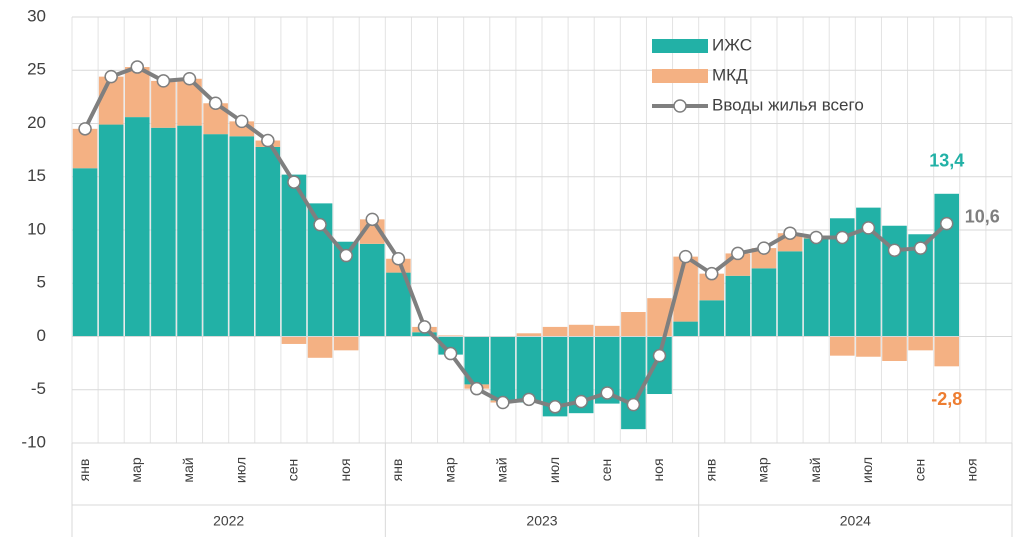  I want to click on y-tick-label: 15, so click(36, 175).